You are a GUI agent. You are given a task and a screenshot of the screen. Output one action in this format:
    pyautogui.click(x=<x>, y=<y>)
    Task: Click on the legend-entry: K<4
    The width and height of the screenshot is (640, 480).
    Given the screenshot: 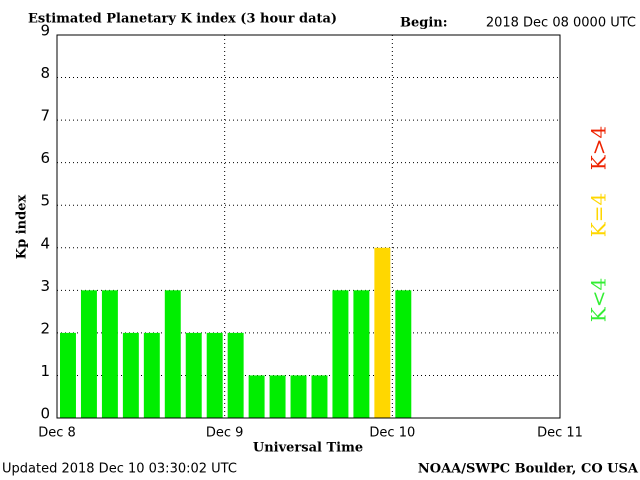 What is the action you would take?
    pyautogui.click(x=599, y=300)
    